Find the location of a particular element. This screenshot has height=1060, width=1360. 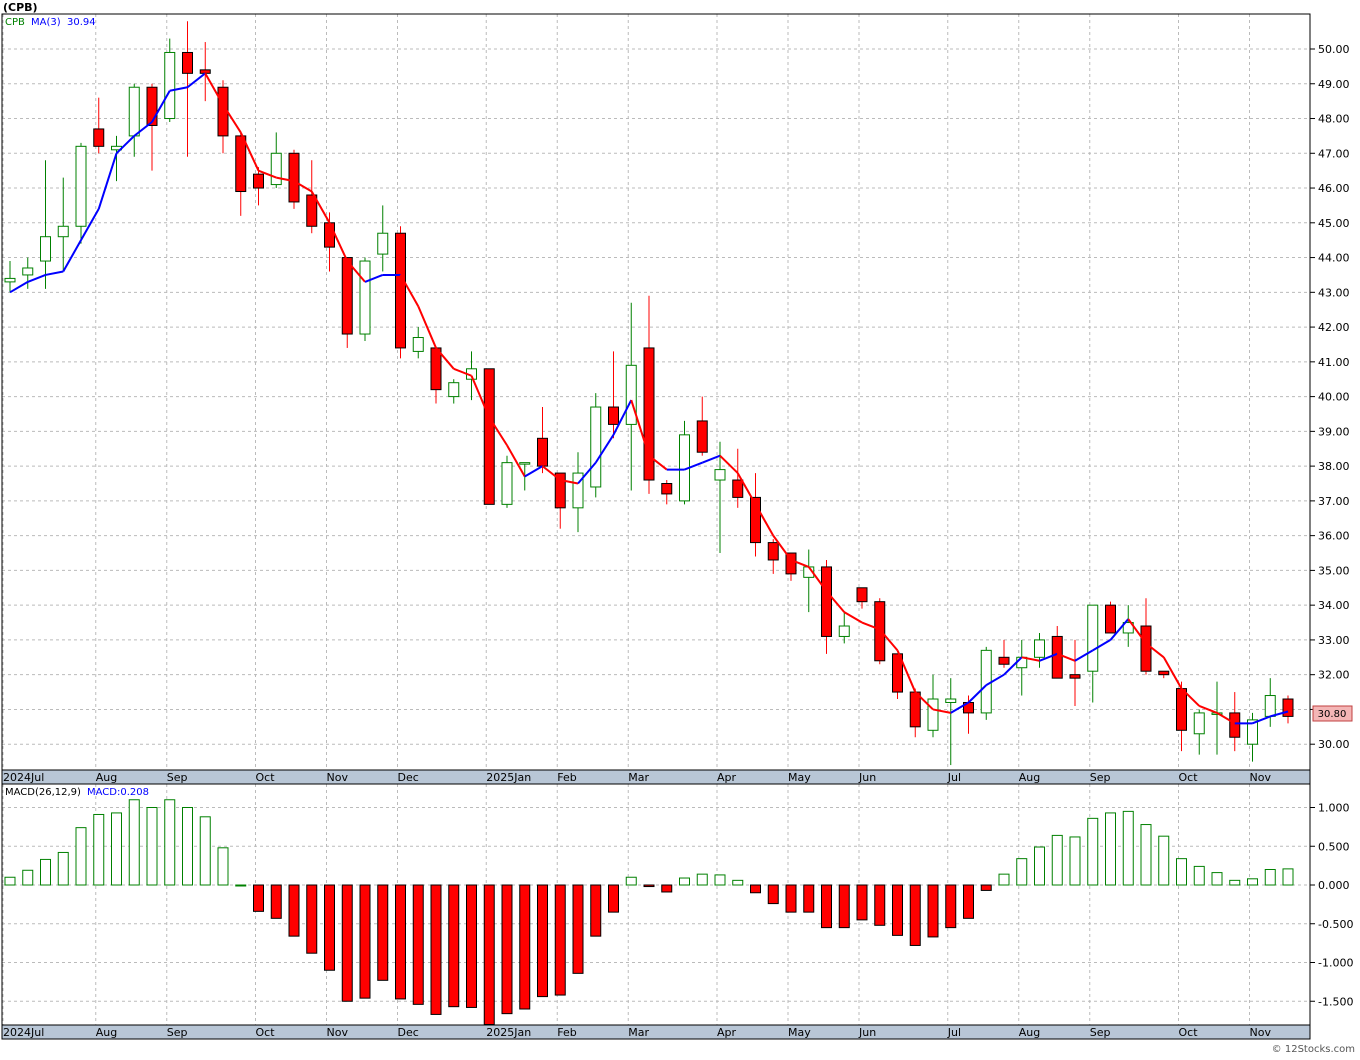

last-price-label: 30.80 is located at coordinates (1332, 714).